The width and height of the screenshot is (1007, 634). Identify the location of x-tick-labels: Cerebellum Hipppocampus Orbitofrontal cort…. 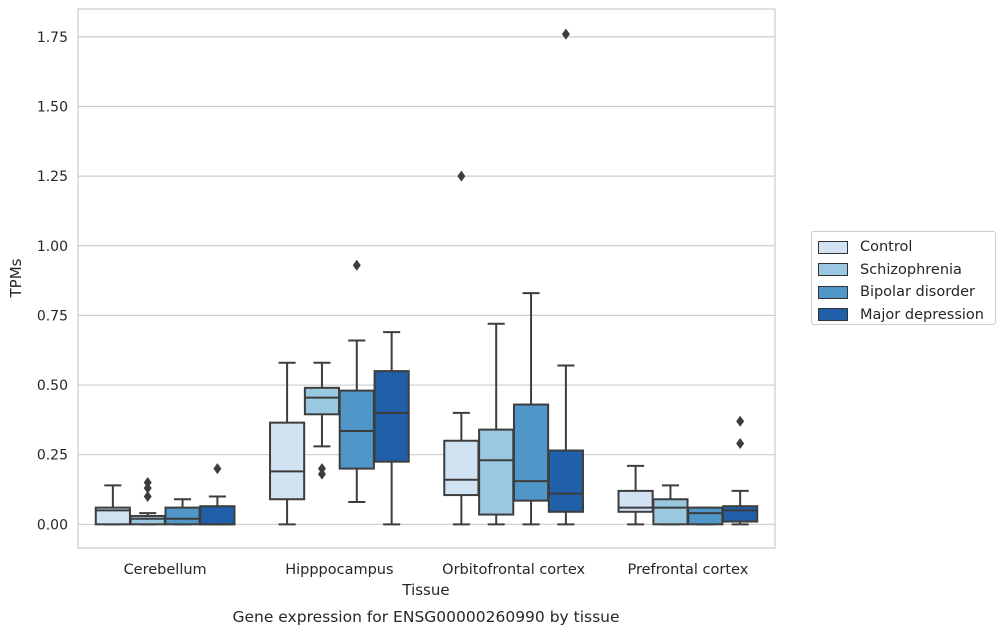
(436, 570).